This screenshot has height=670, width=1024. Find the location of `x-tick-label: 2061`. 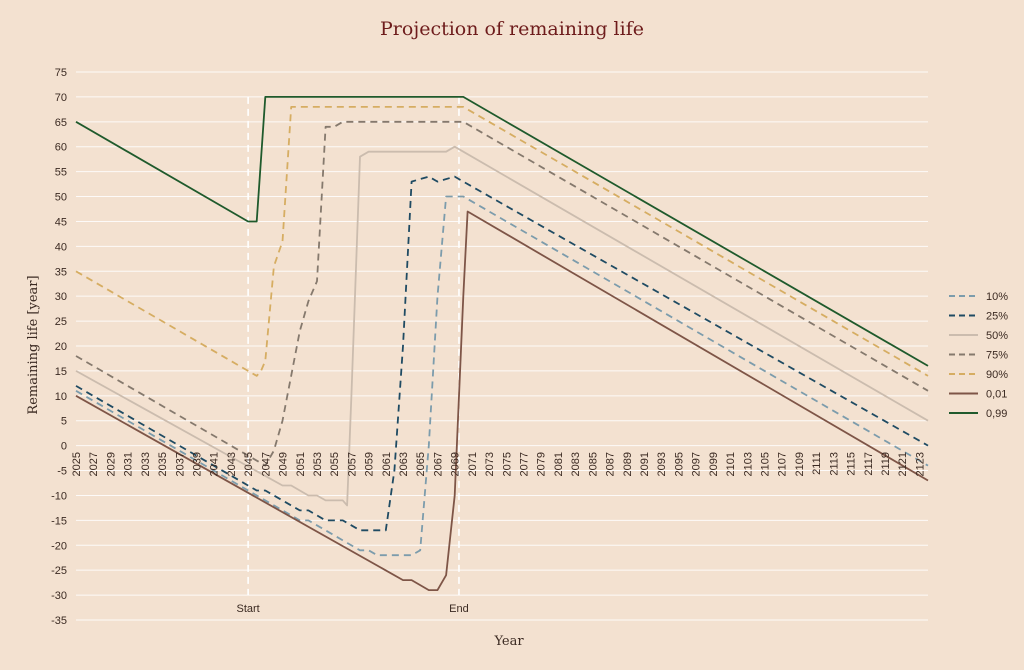

x-tick-label: 2061 is located at coordinates (387, 464).